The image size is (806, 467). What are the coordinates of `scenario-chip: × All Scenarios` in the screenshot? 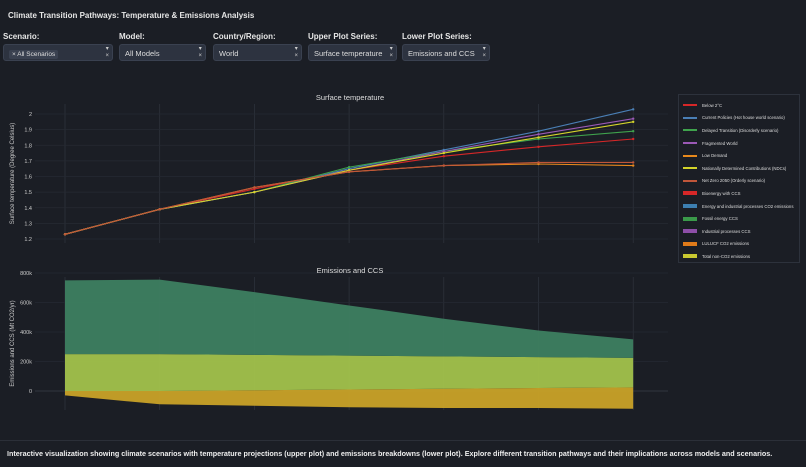 It's located at (34, 54).